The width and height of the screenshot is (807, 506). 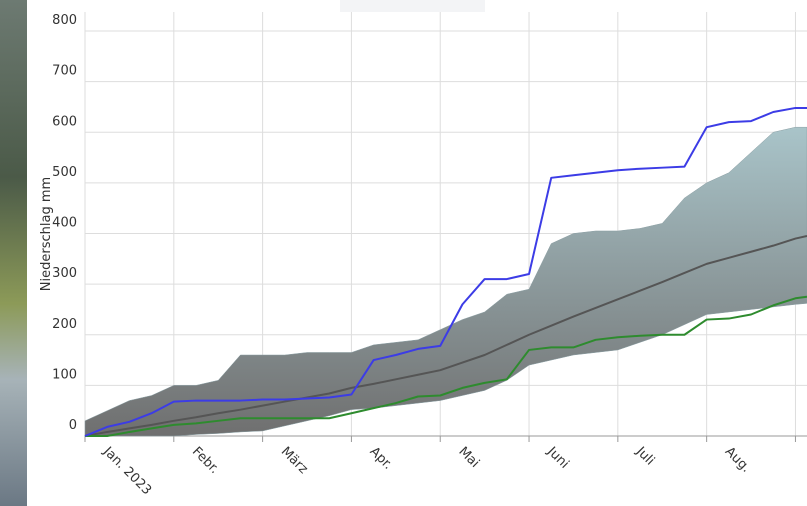 What do you see at coordinates (381, 458) in the screenshot?
I see `x-tick-label: Apr.` at bounding box center [381, 458].